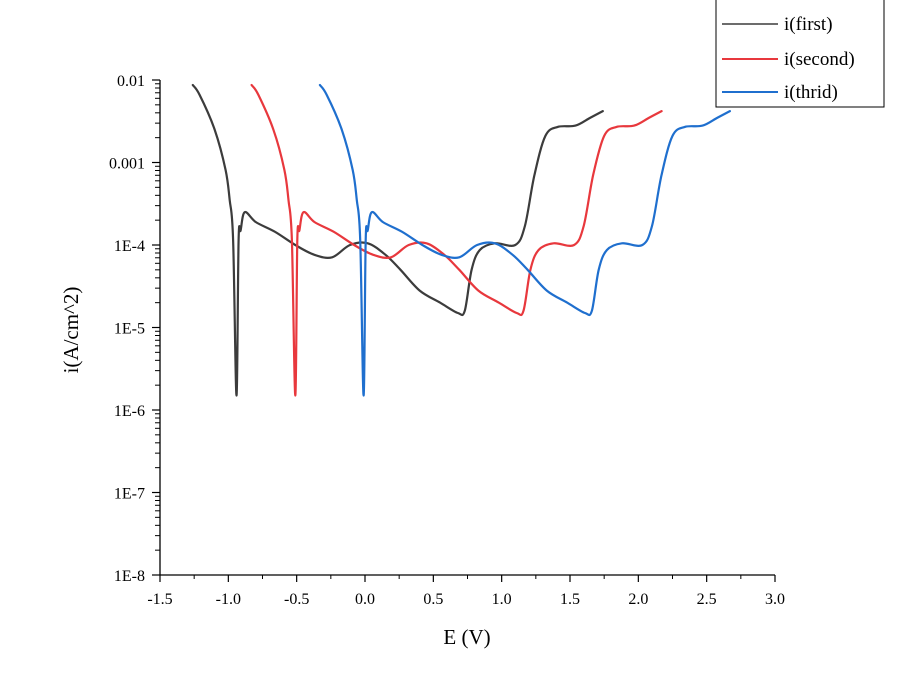 This screenshot has height=688, width=900. I want to click on x-tick-label: 1.5, so click(570, 599).